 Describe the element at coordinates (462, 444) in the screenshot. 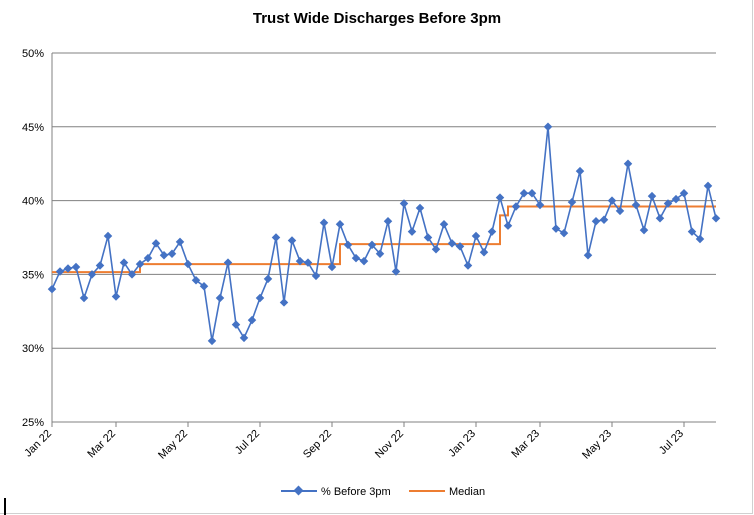

I see `x-tick-label: Jan 23` at that location.